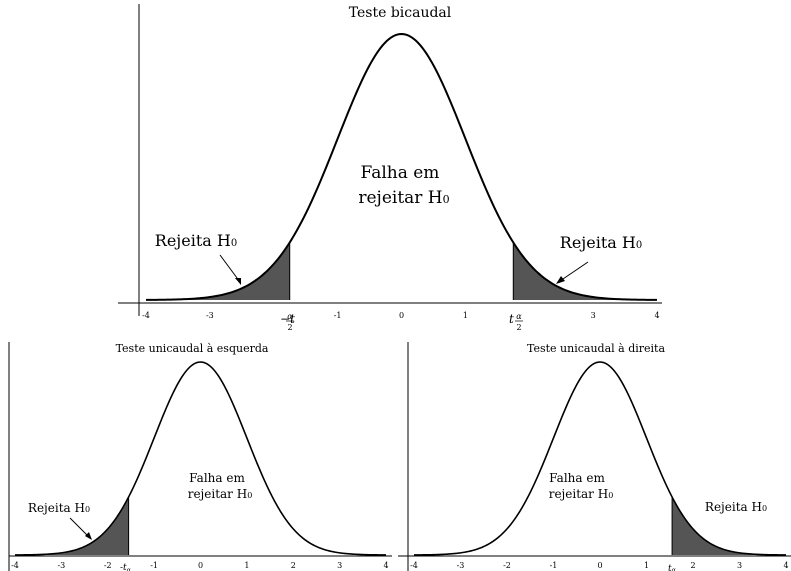 This screenshot has width=791, height=571. I want to click on reject-label-right: Rejeita H0, so click(601, 242).